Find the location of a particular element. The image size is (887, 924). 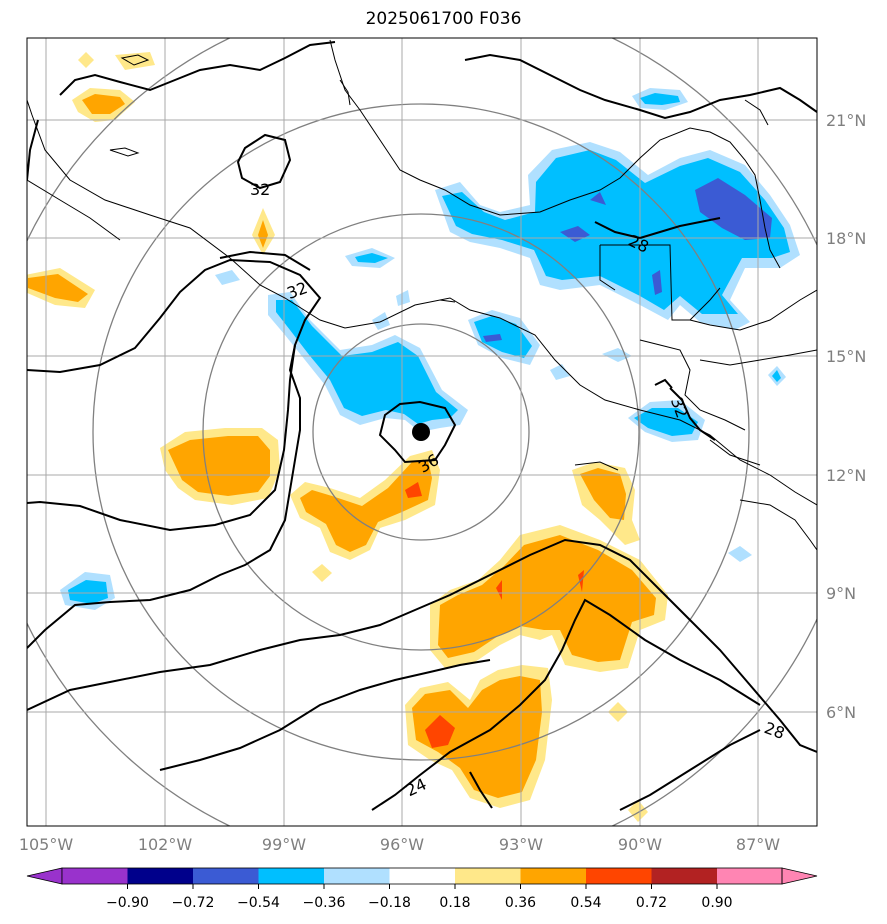

contour-32-east is located at coordinates (692, 414).